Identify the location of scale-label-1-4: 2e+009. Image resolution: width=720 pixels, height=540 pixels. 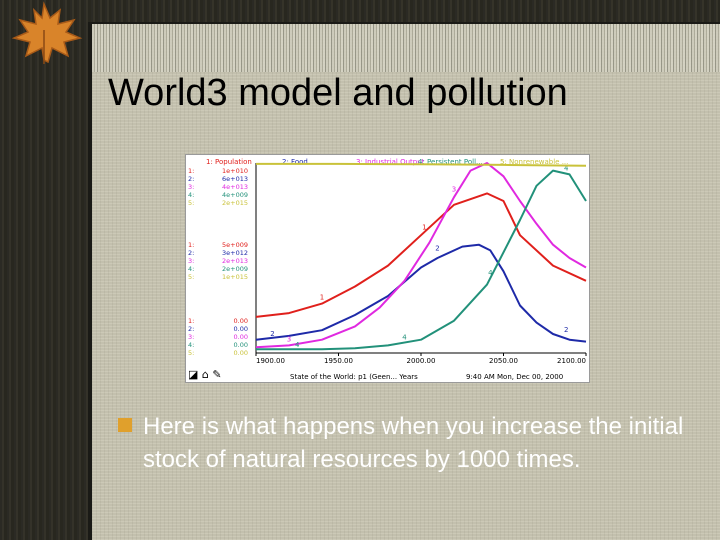
(235, 269).